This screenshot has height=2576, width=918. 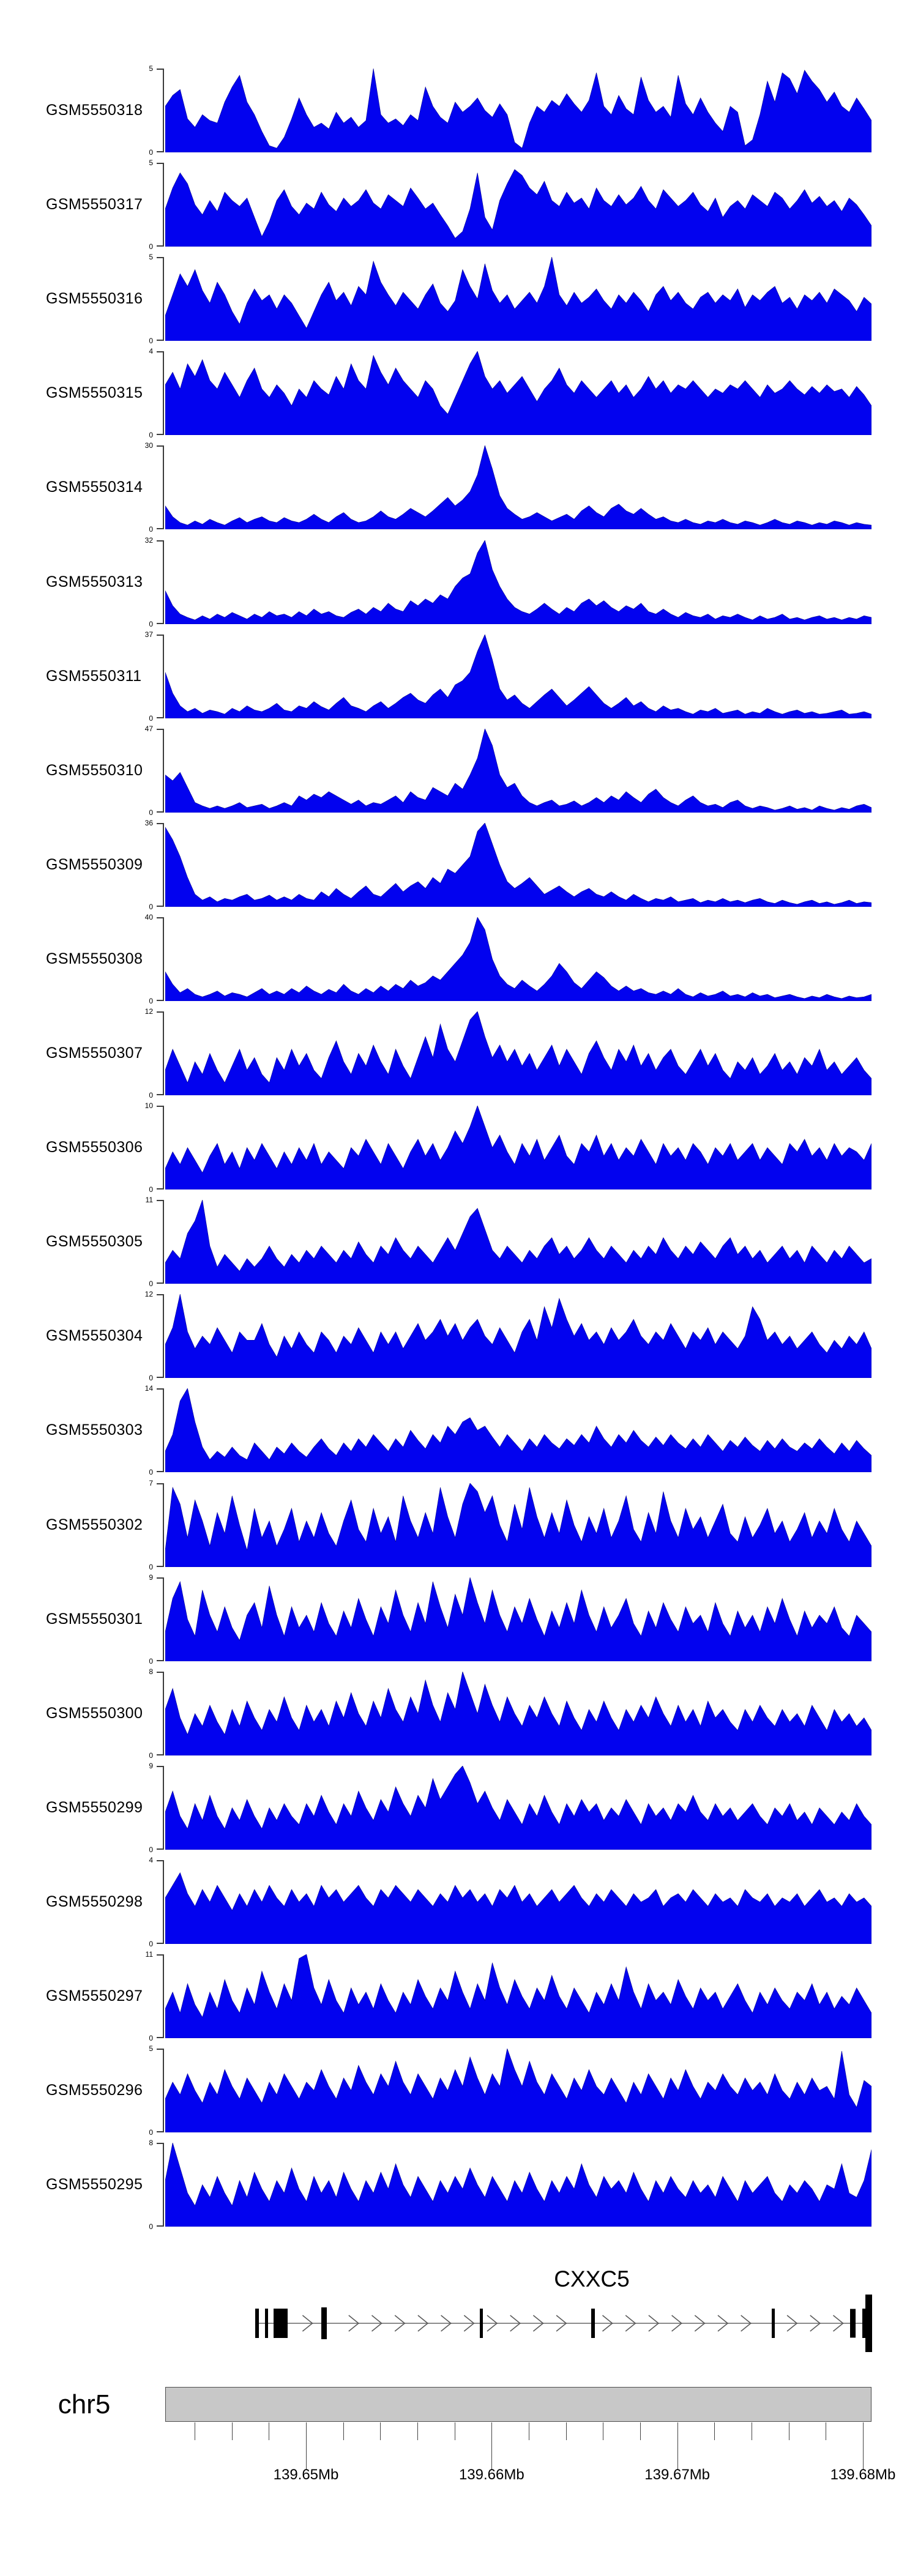 What do you see at coordinates (863, 2474) in the screenshot?
I see `axis-tick-label: 139.68Mb` at bounding box center [863, 2474].